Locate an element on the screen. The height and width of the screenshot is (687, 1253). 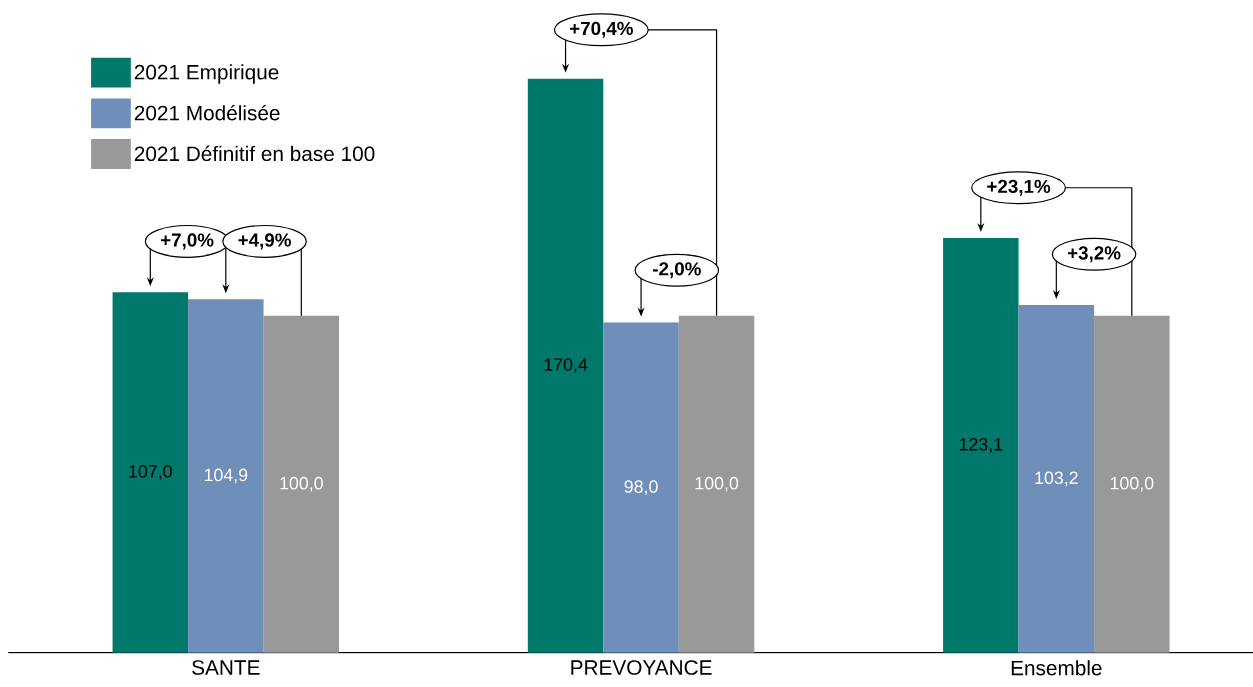
x-tick-label: SANTE is located at coordinates (226, 667).